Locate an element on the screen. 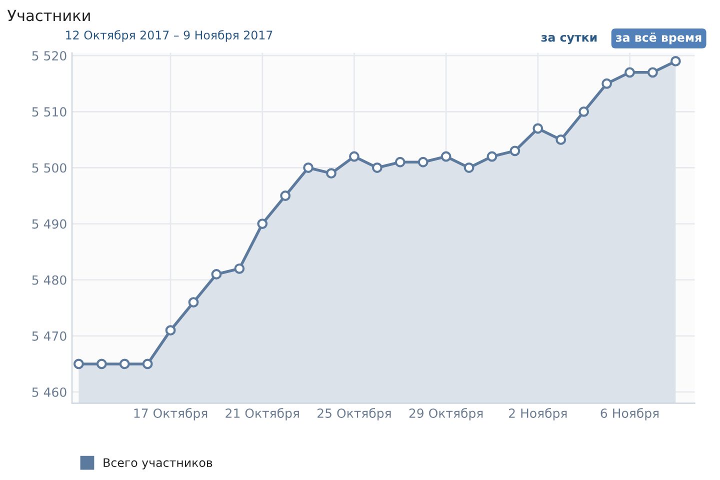 The image size is (720, 480). y-tick-label: 5 470 is located at coordinates (49, 336).